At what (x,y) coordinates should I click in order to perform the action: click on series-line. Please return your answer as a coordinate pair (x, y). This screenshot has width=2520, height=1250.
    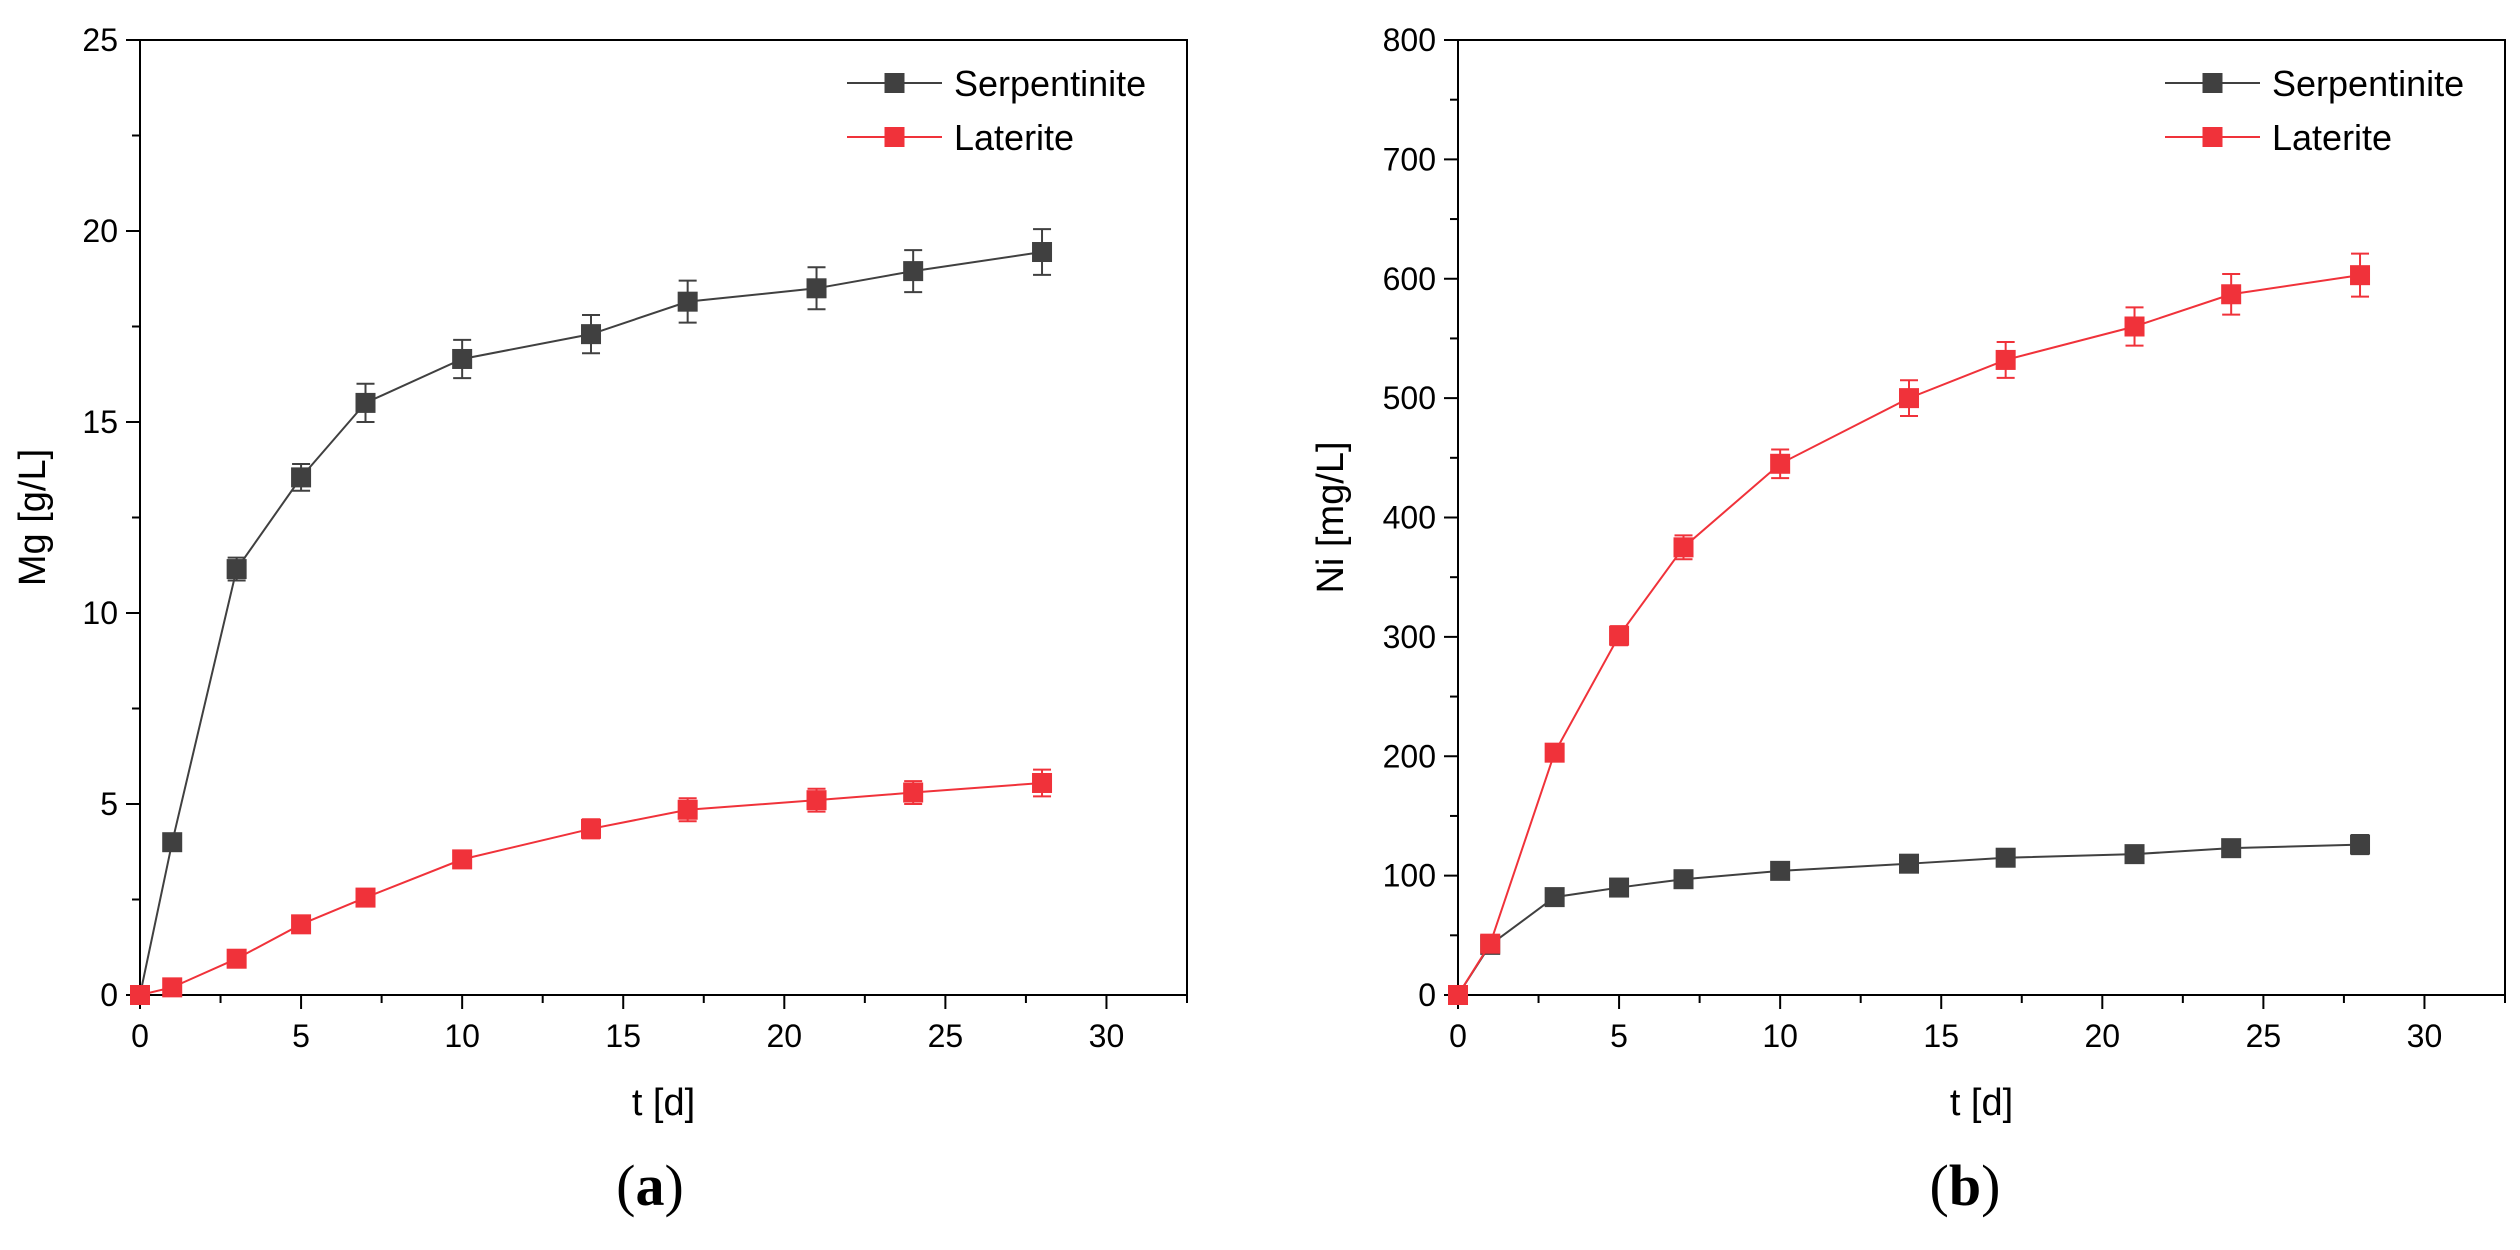
    Looking at the image, I should click on (591, 888).